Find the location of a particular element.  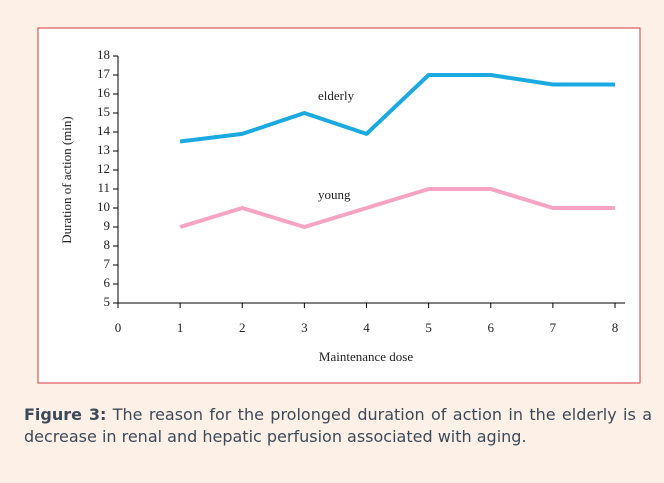

x-tick-label: 4 is located at coordinates (366, 327).